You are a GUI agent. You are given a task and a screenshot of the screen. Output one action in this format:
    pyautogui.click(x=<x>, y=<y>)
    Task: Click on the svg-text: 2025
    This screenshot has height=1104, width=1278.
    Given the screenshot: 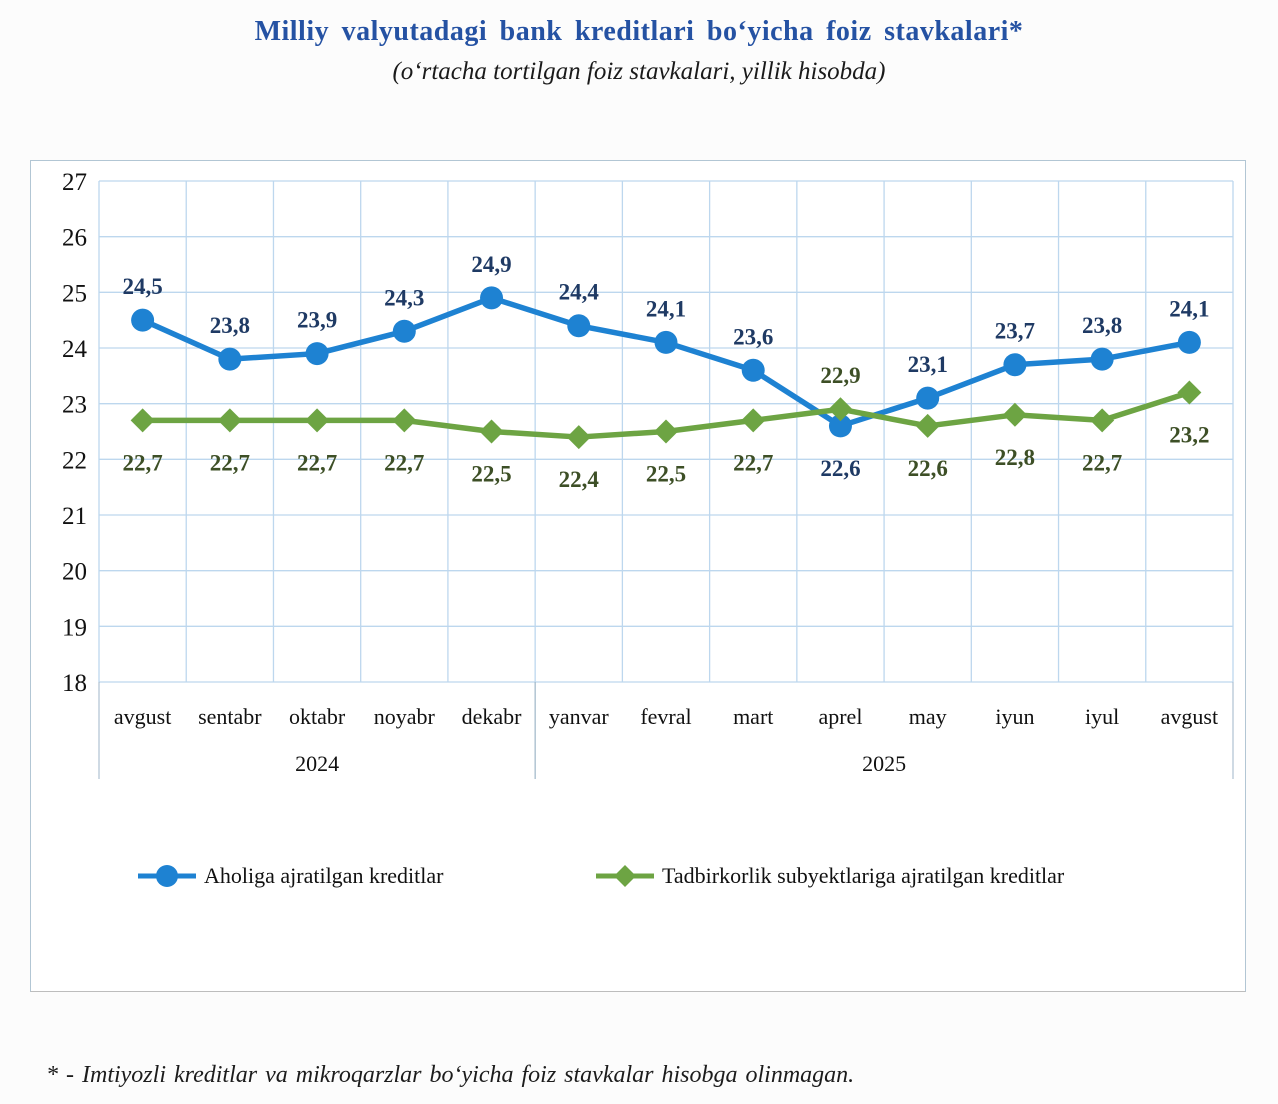 What is the action you would take?
    pyautogui.click(x=884, y=763)
    